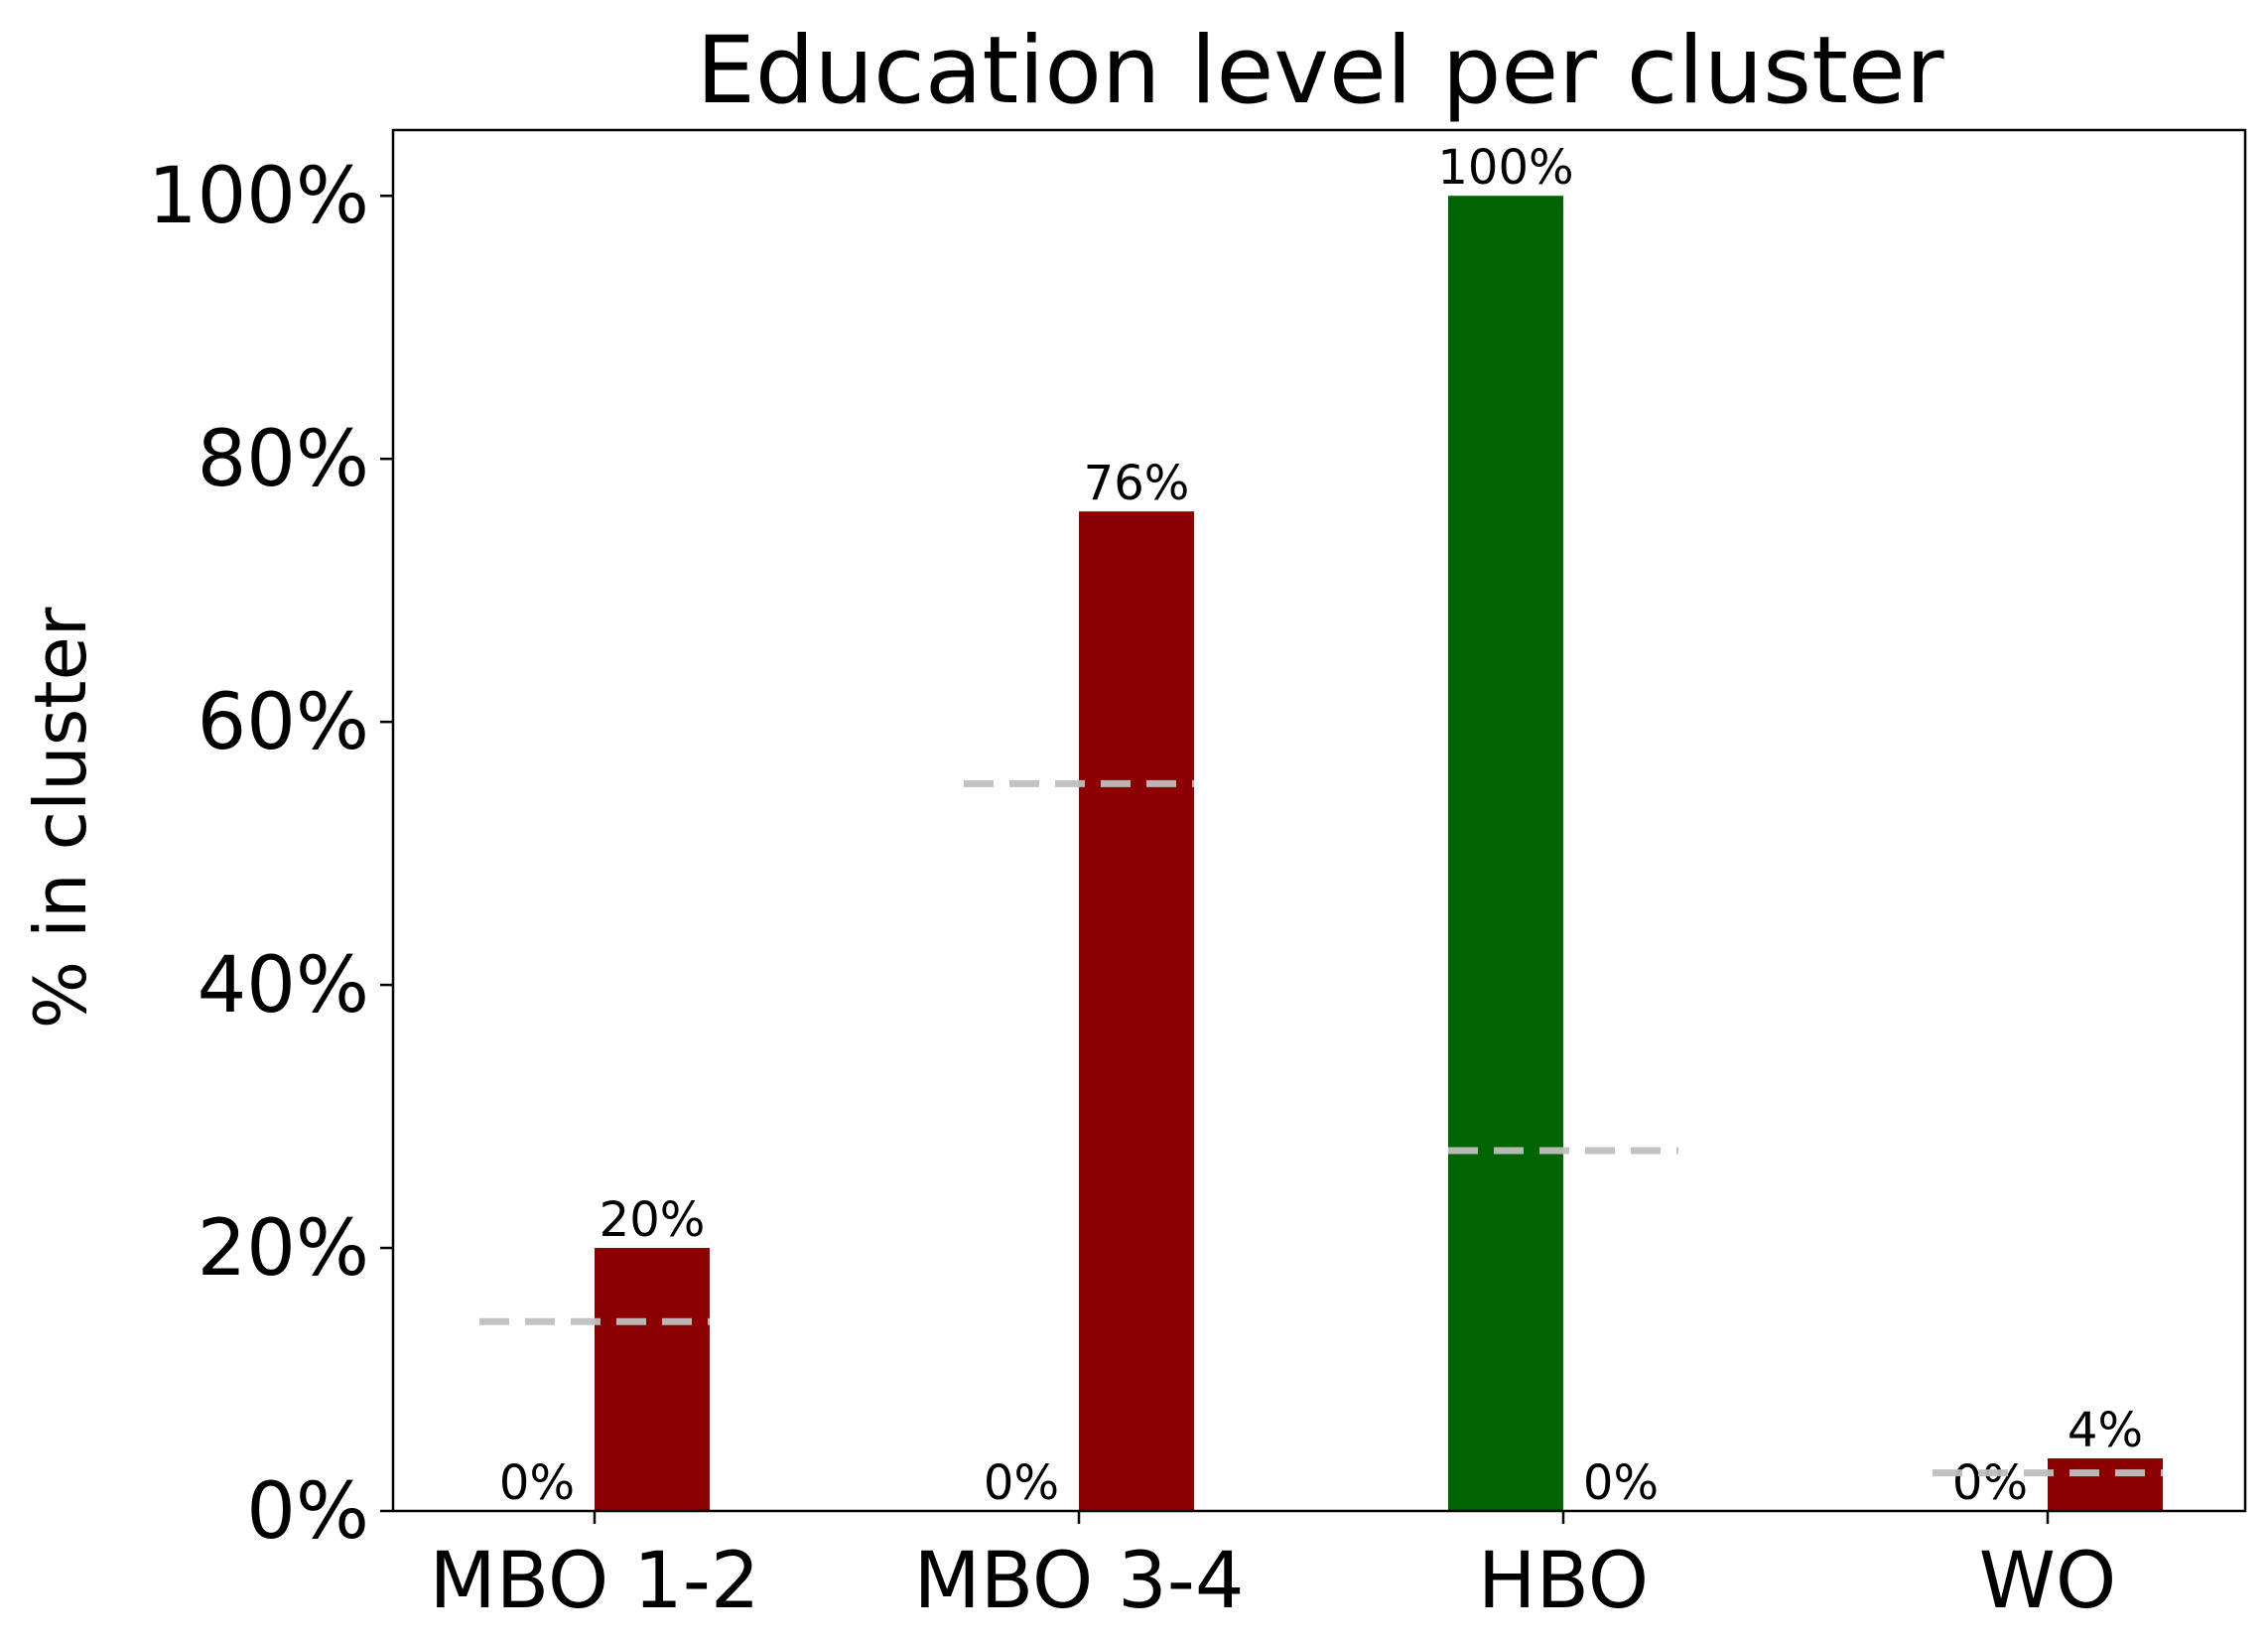  I want to click on data-label-2-2: 76%, so click(1137, 483).